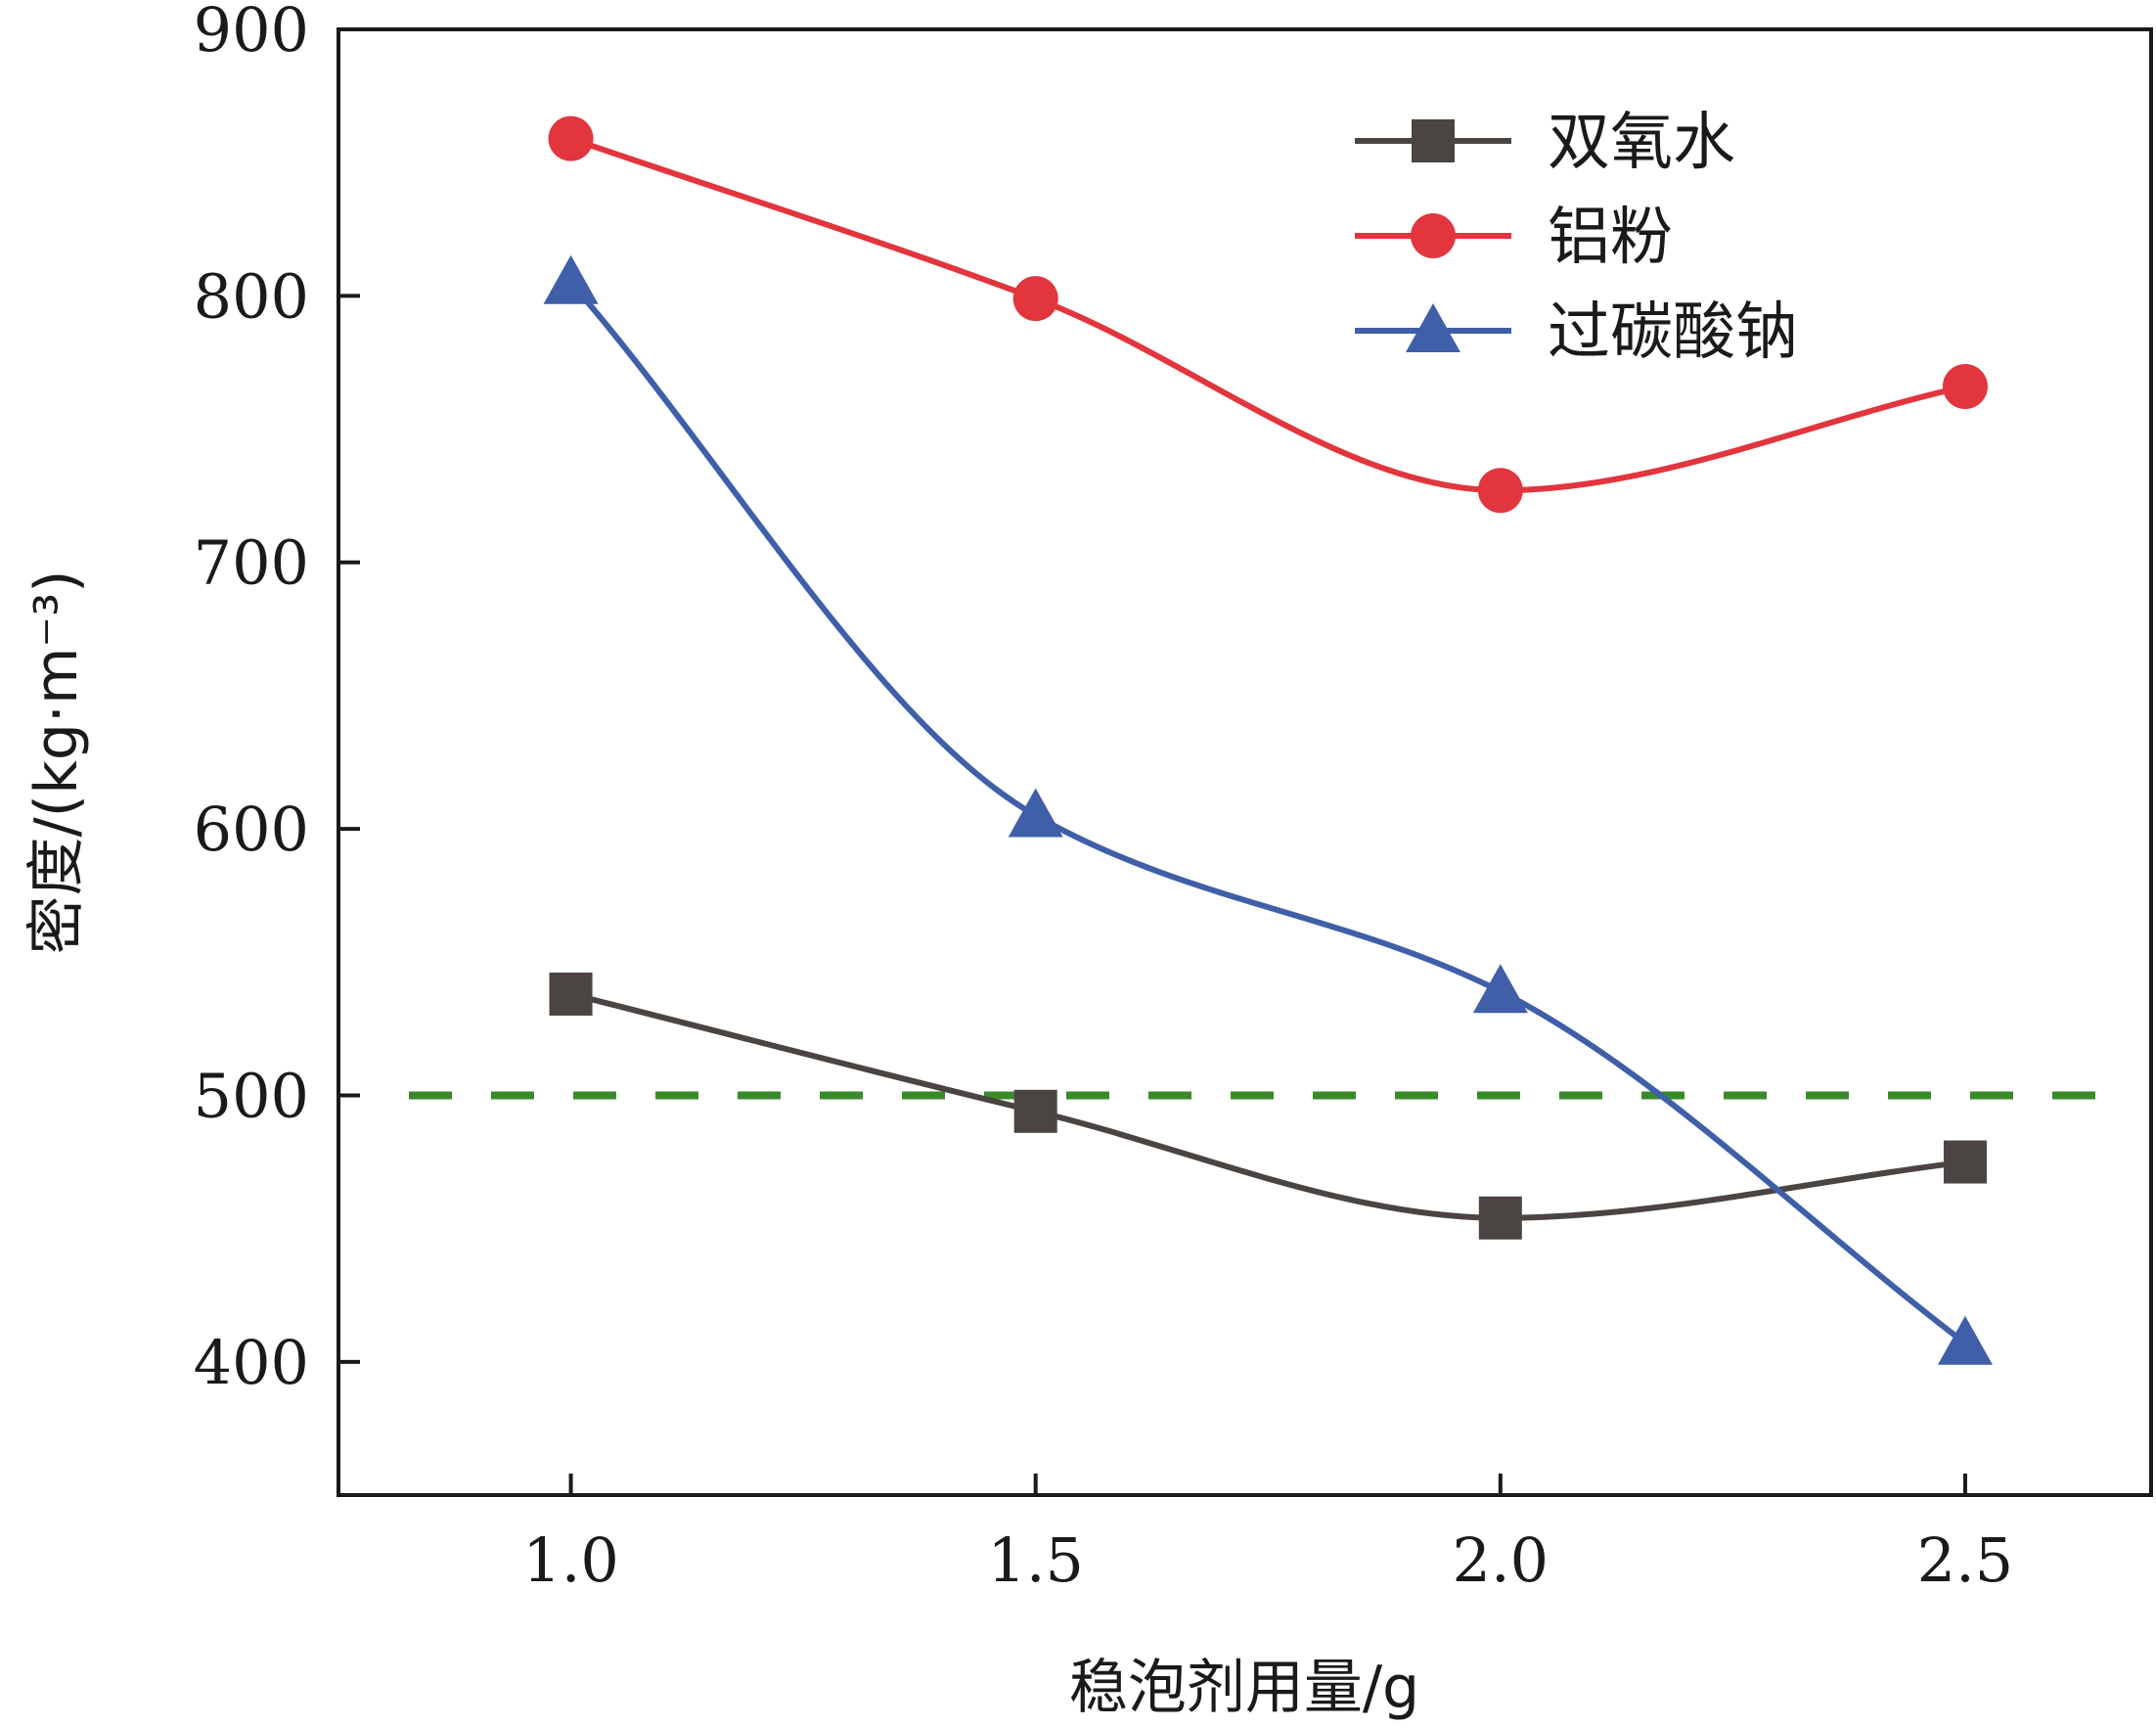 This screenshot has width=2156, height=1727. What do you see at coordinates (1433, 327) in the screenshot?
I see `legend-marker-triangle` at bounding box center [1433, 327].